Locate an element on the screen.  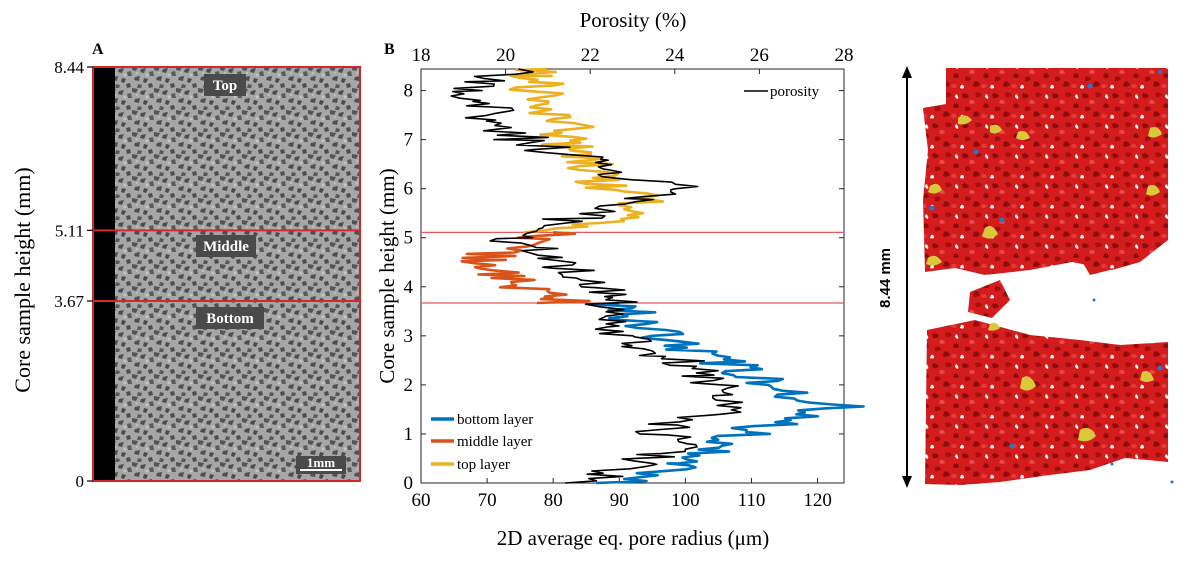
panel-a-ylabel: Core sample height (mm) is located at coordinates (22, 279).